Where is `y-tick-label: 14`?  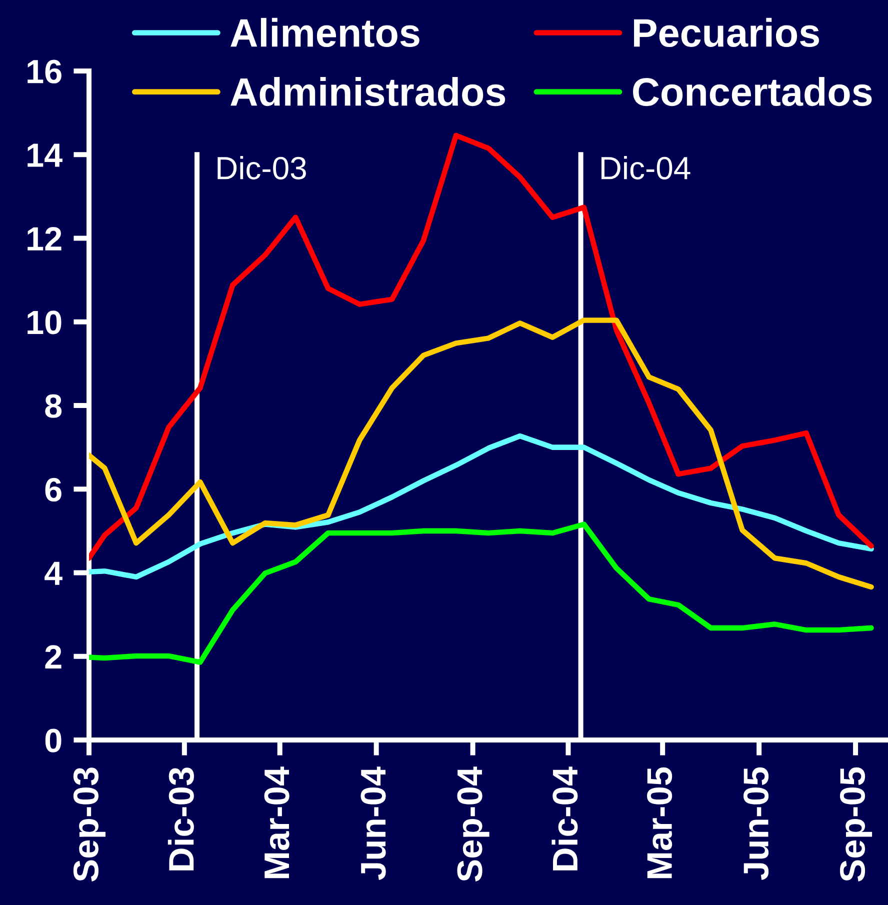
y-tick-label: 14 is located at coordinates (45, 155).